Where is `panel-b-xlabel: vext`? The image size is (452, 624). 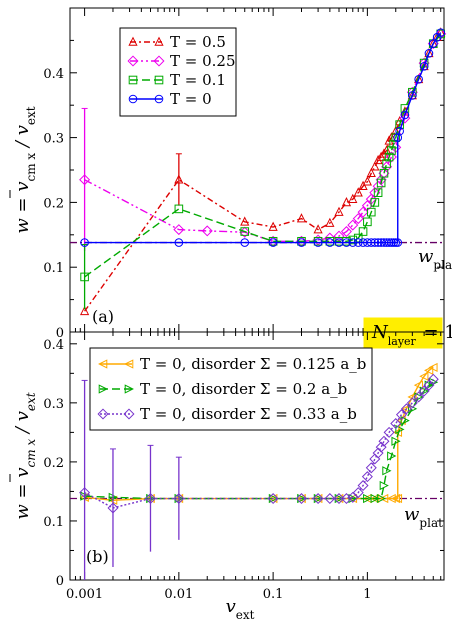 panel-b-xlabel: vext is located at coordinates (240, 609).